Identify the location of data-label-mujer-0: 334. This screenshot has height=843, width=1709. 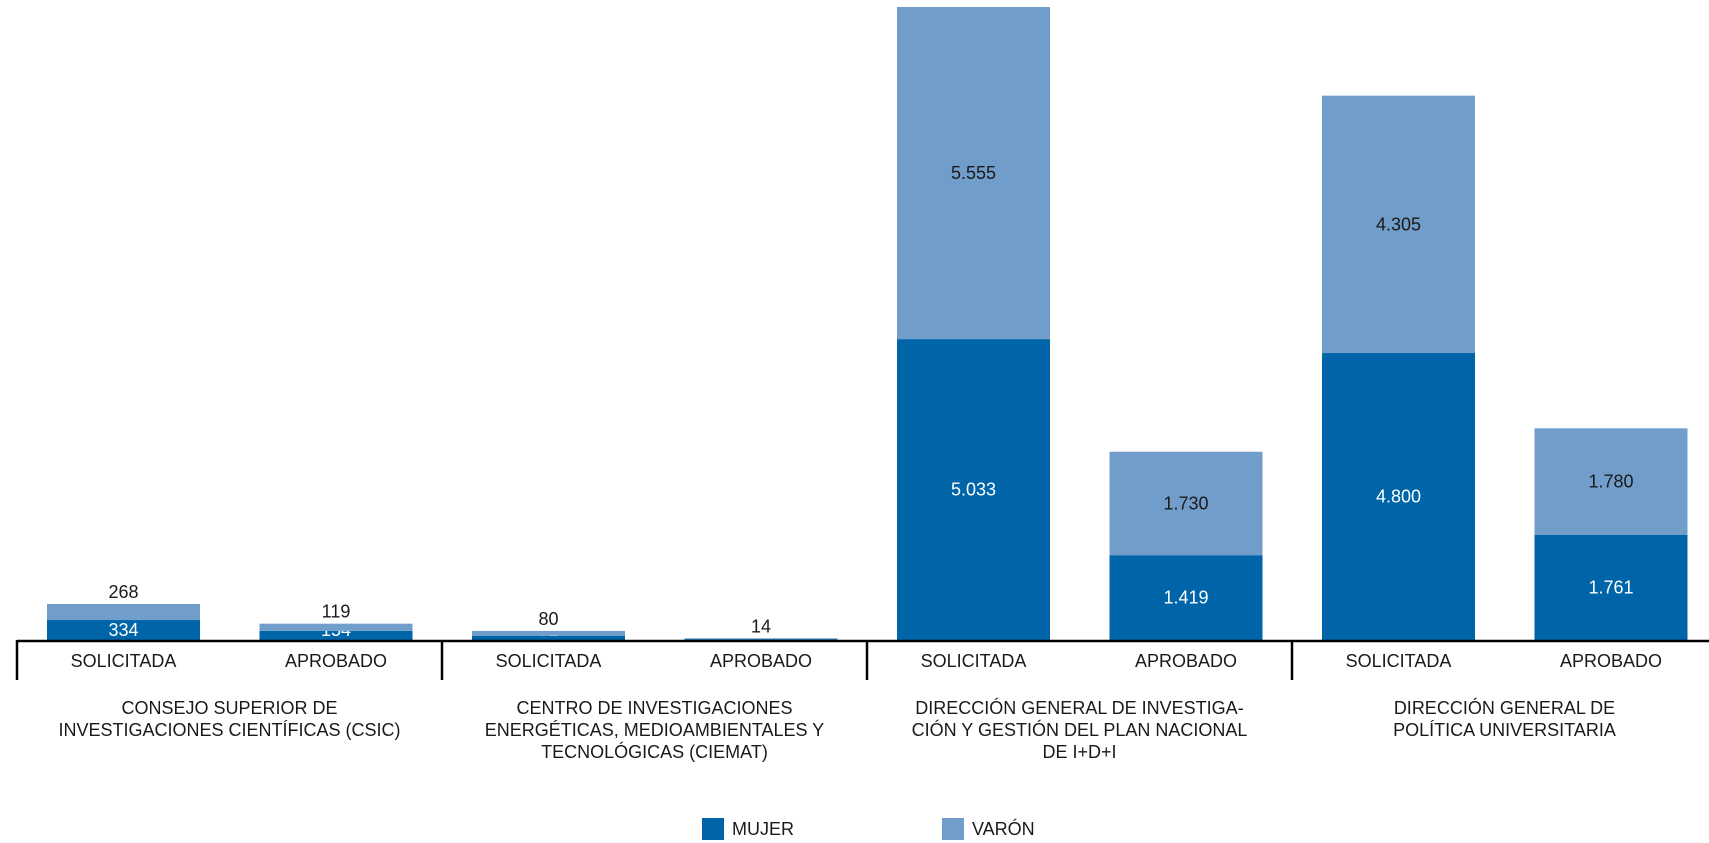
(123, 630).